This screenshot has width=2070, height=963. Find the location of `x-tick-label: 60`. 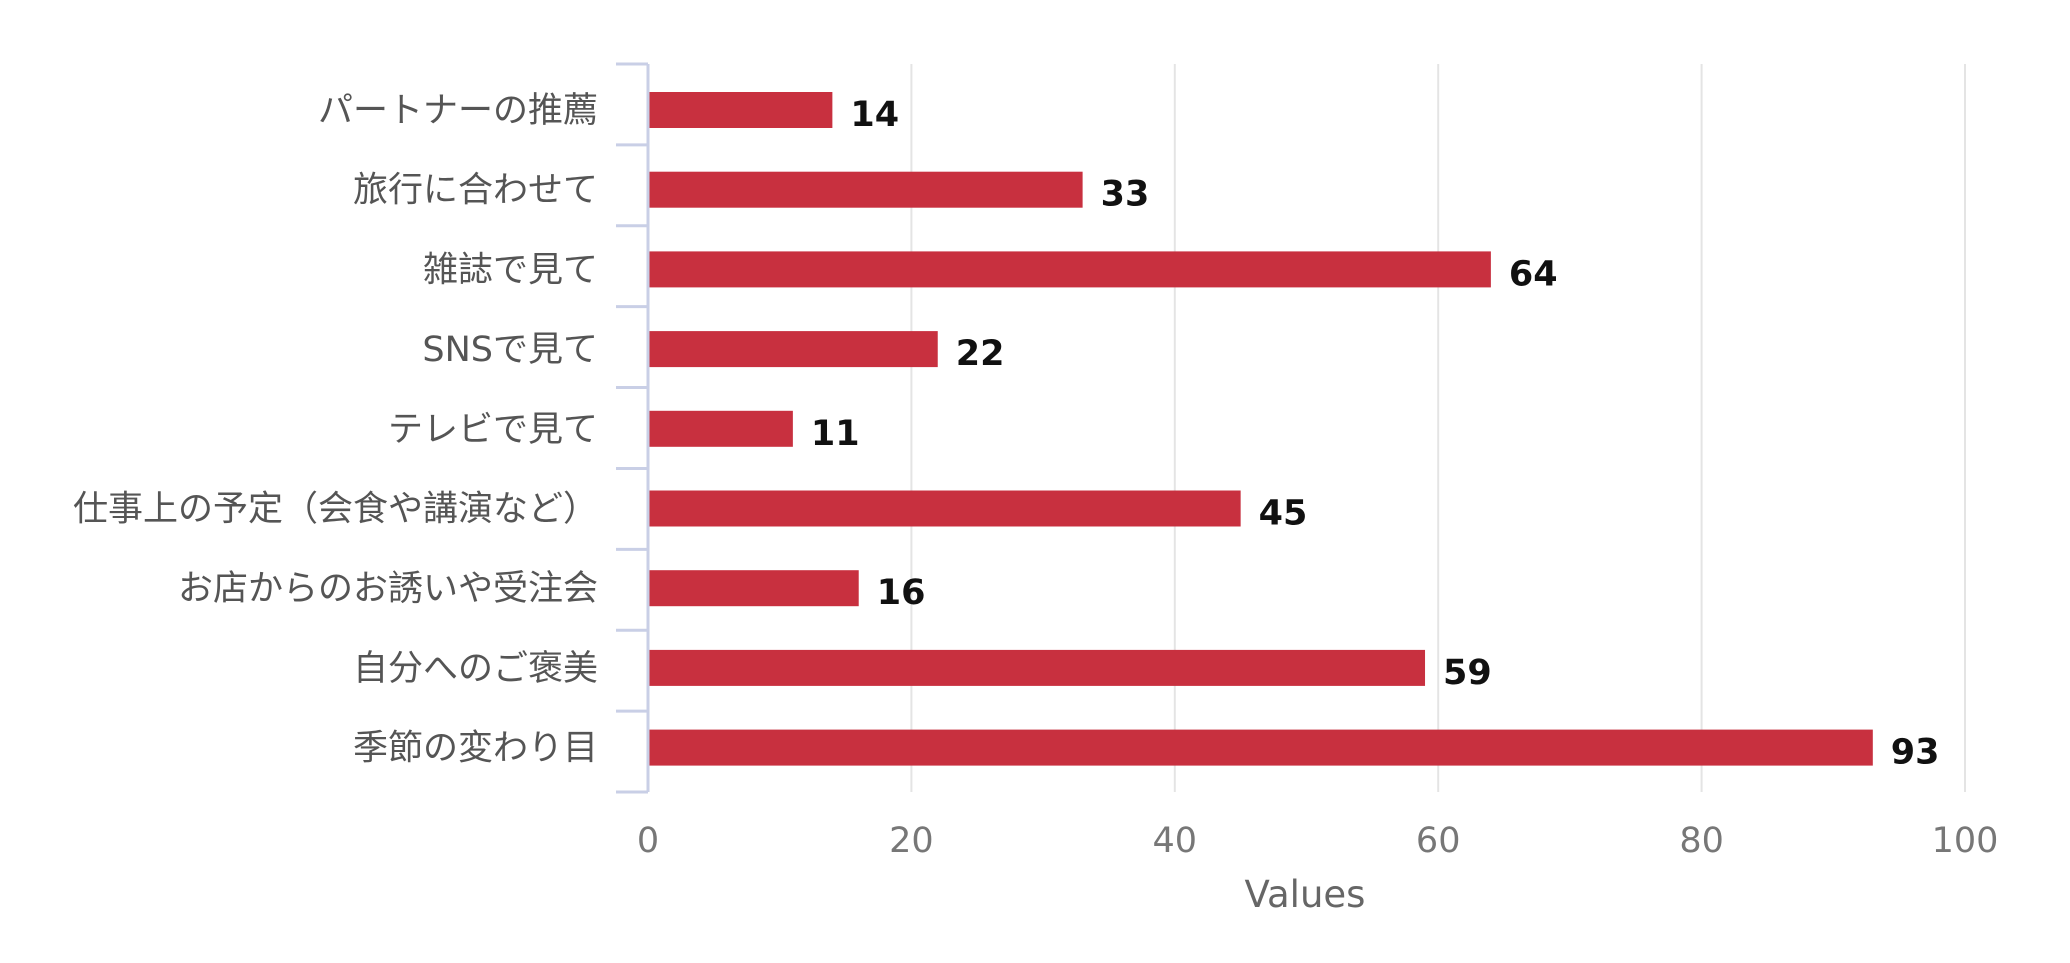

x-tick-label: 60 is located at coordinates (1438, 841).